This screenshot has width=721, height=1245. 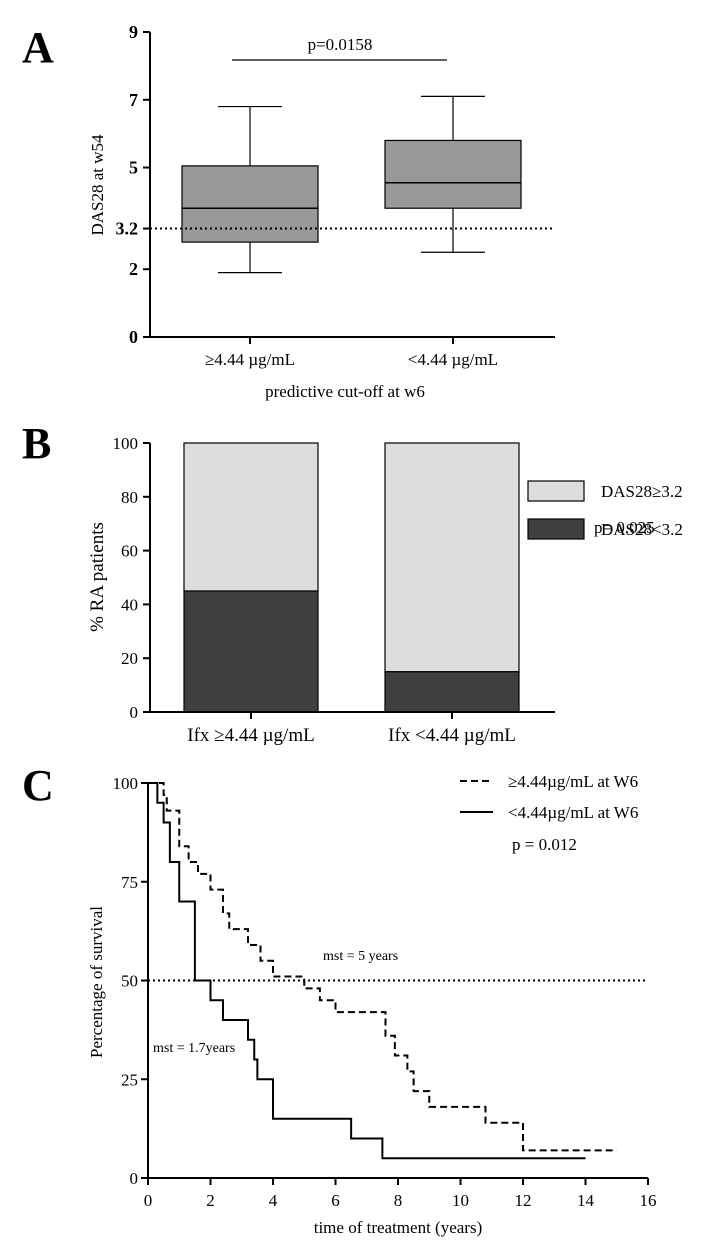 I want to click on panel-b-p-value: p= 0.025, so click(x=624, y=527).